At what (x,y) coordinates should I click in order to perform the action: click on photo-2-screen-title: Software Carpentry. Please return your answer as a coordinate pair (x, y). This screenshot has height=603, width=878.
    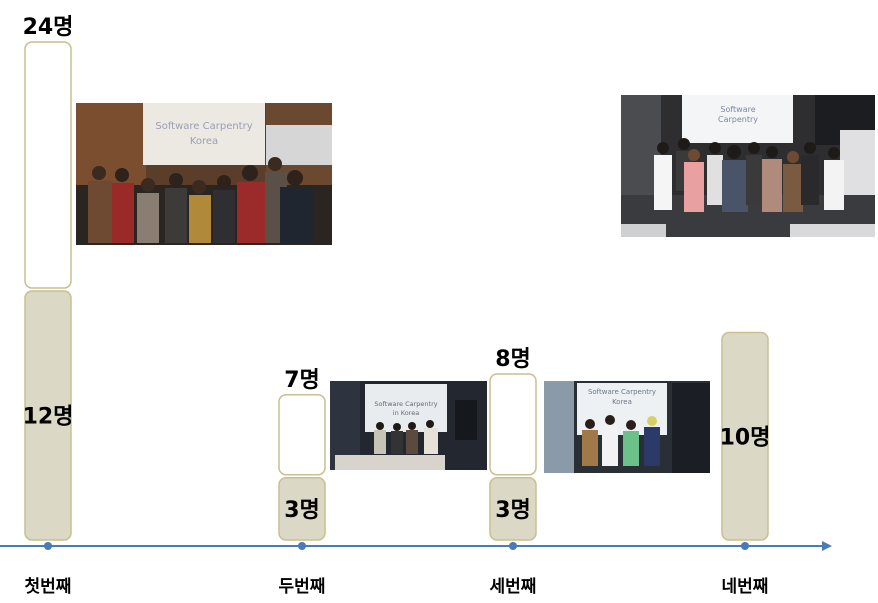
    Looking at the image, I should click on (405, 404).